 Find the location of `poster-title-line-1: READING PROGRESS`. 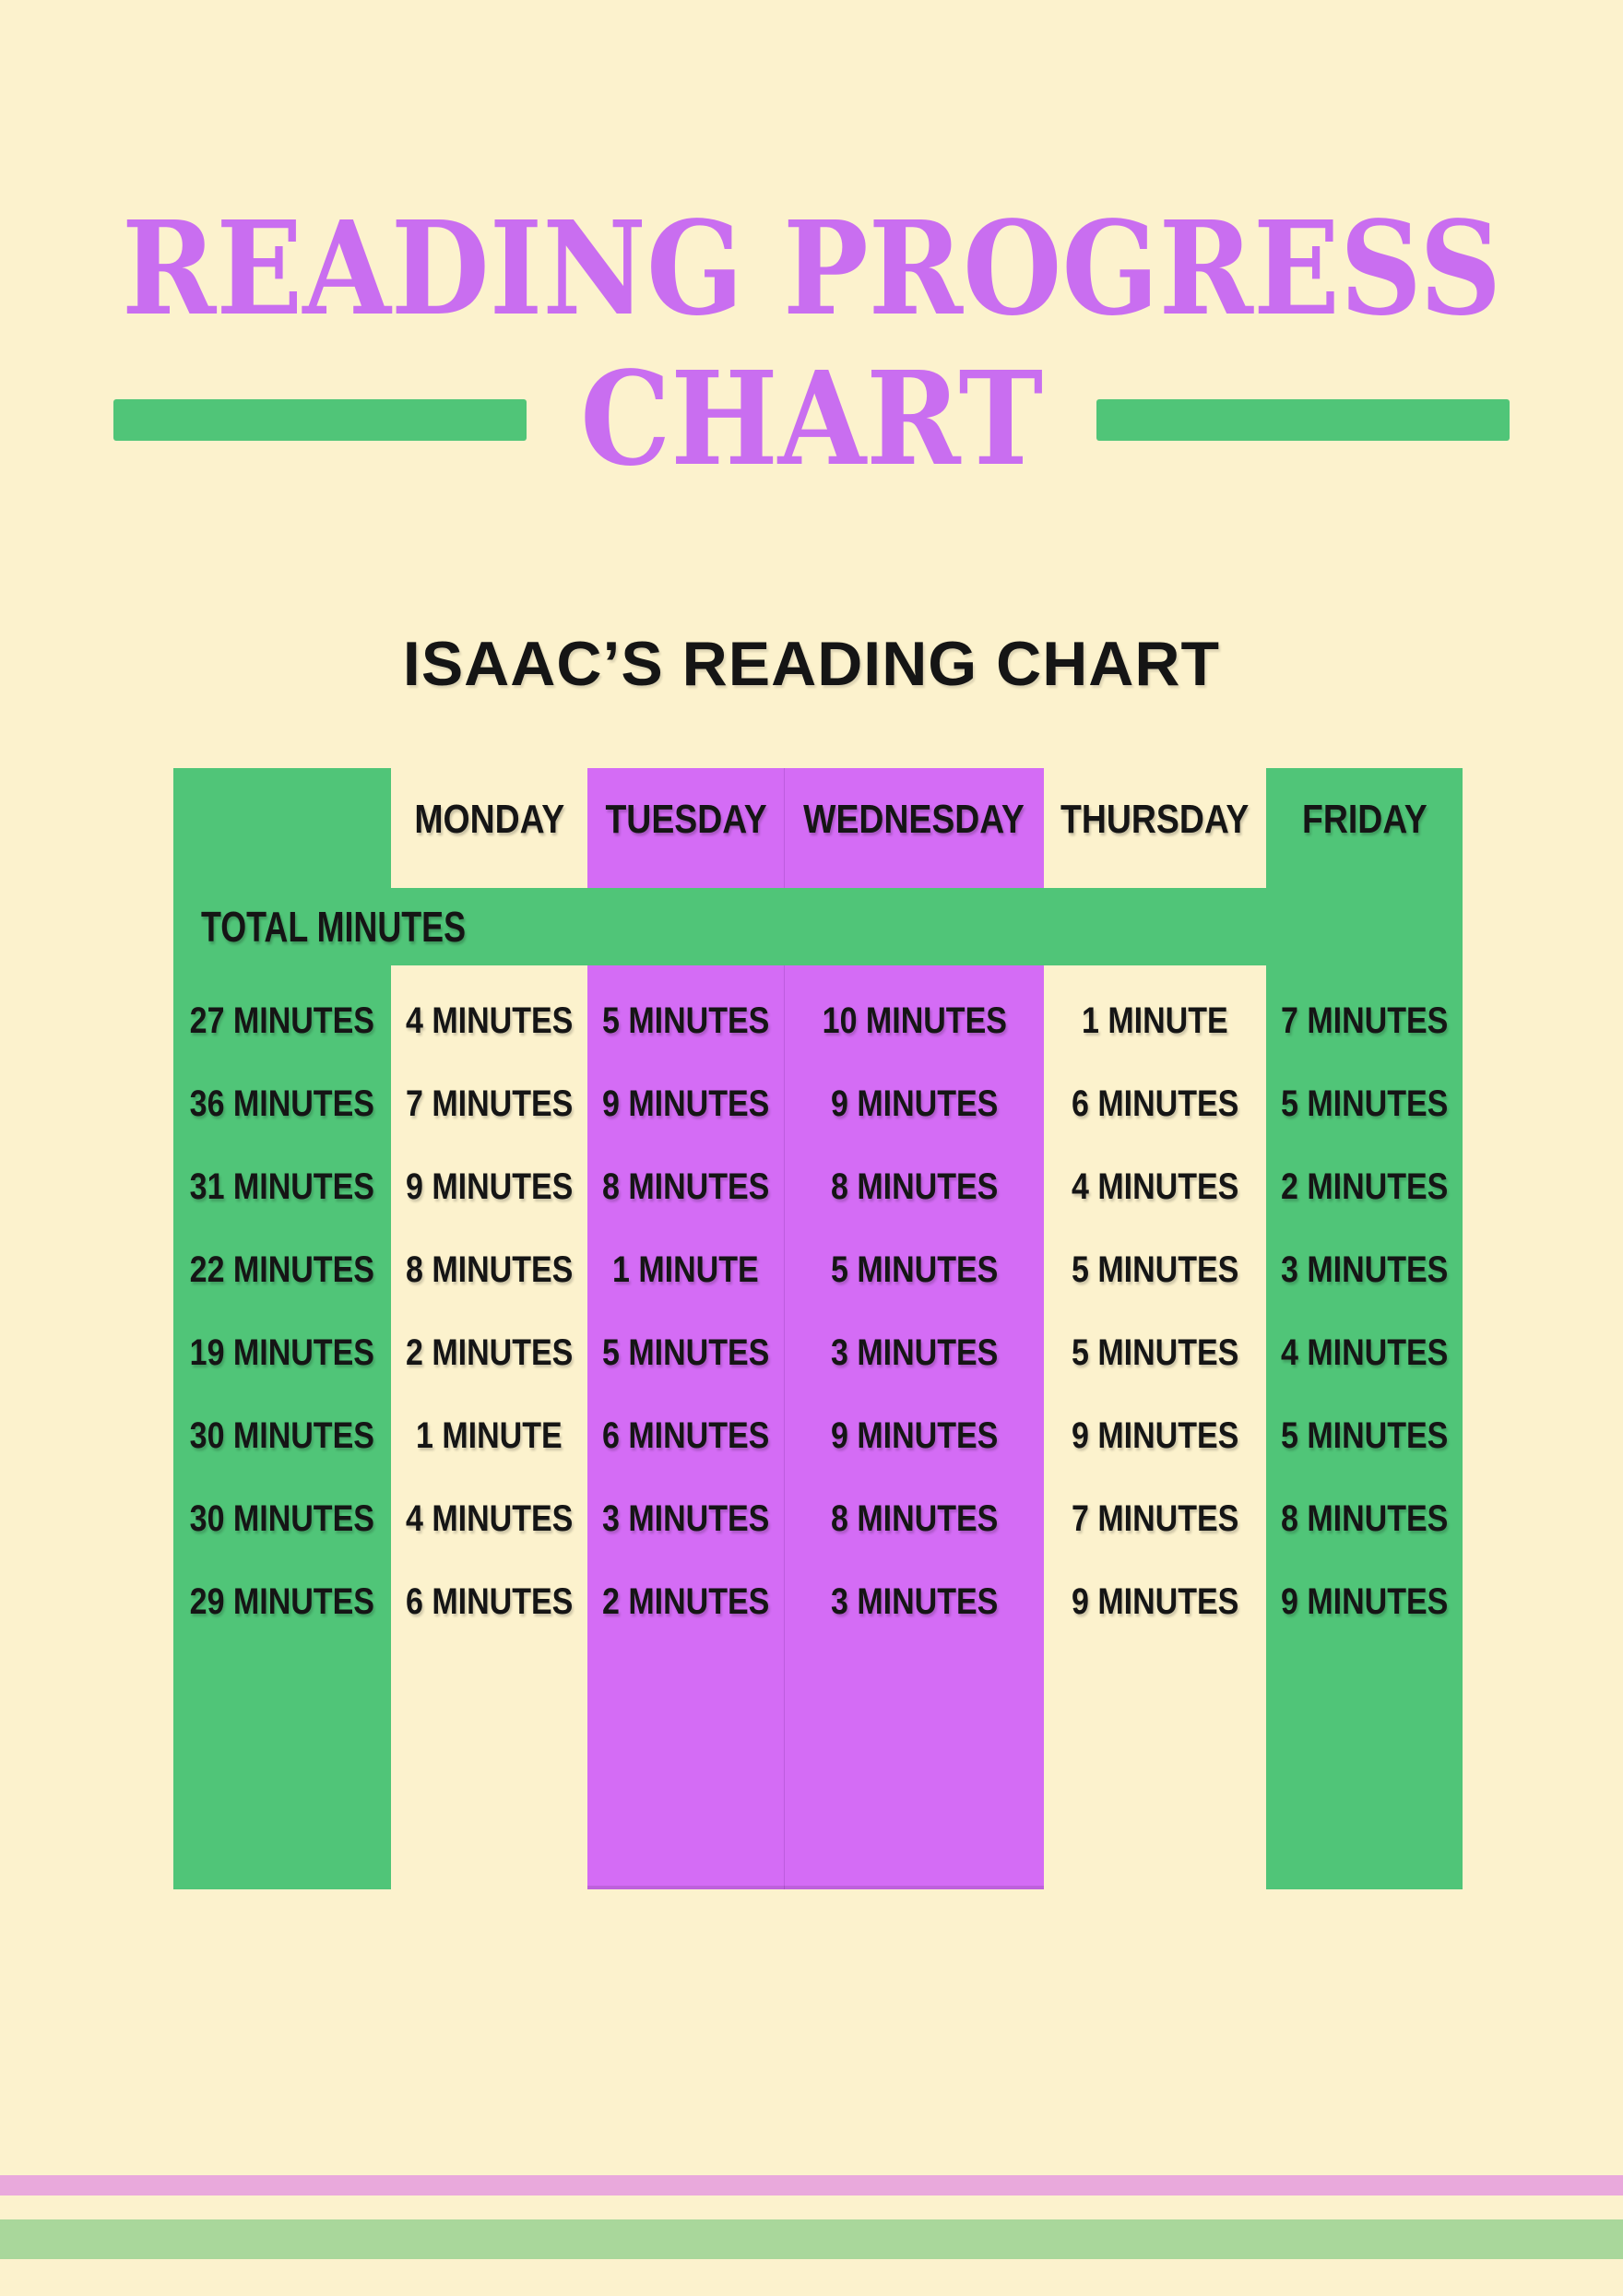

poster-title-line-1: READING PROGRESS is located at coordinates (811, 269).